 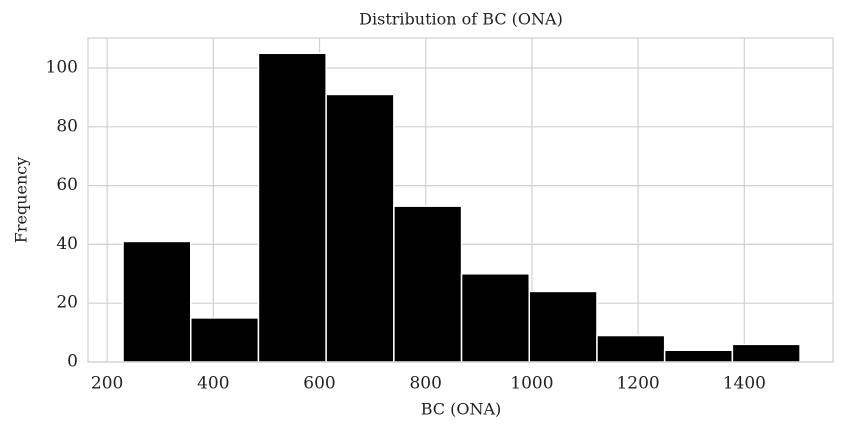 I want to click on y-axis-label: Frequency, so click(x=21, y=200).